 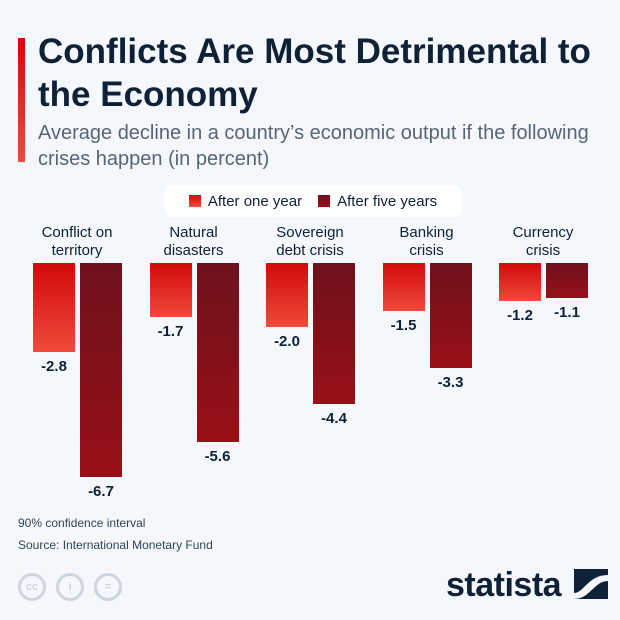 I want to click on legend-item-five-years: After five years, so click(x=377, y=201).